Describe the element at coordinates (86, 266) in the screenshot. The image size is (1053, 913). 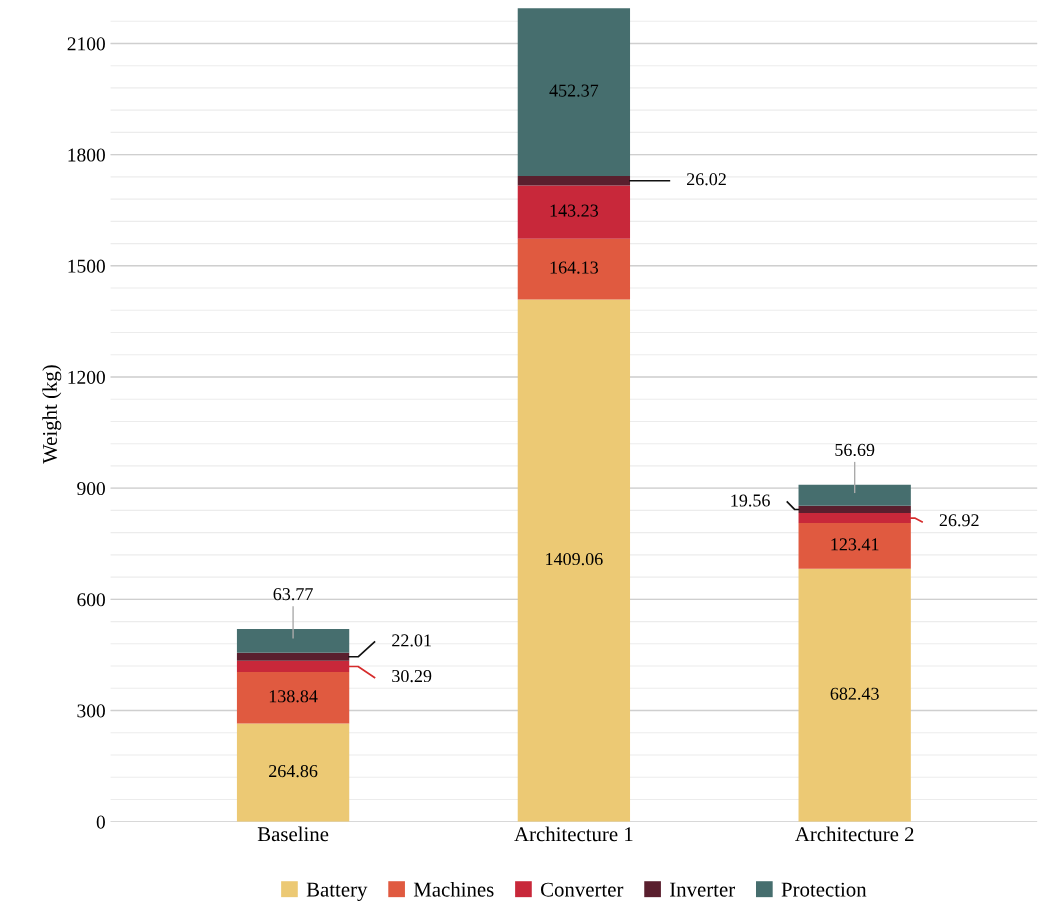
I see `y-tick-label: 1500` at that location.